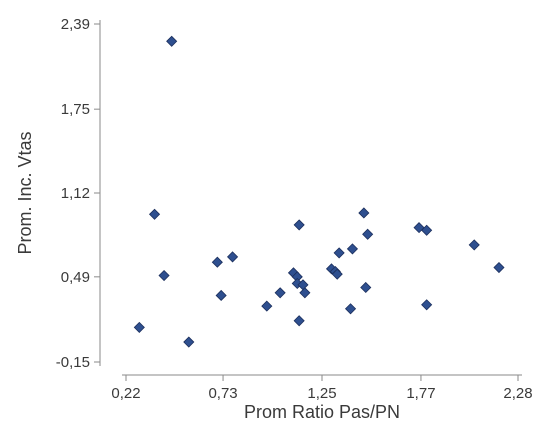 The image size is (546, 430). I want to click on x-tick-label: 0,73, so click(222, 393).